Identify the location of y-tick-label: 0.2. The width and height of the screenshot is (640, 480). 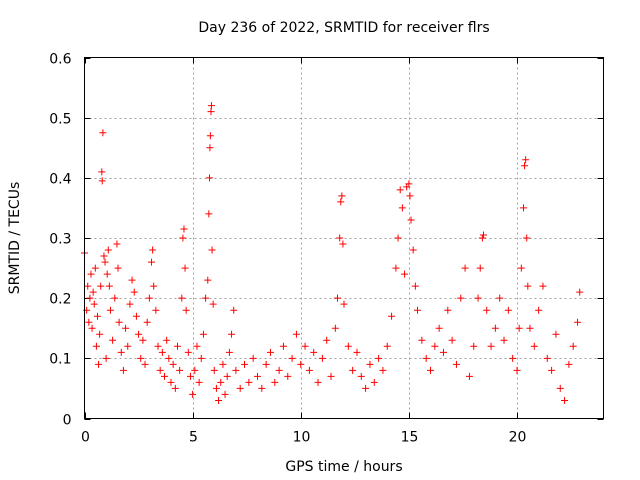
(60, 300).